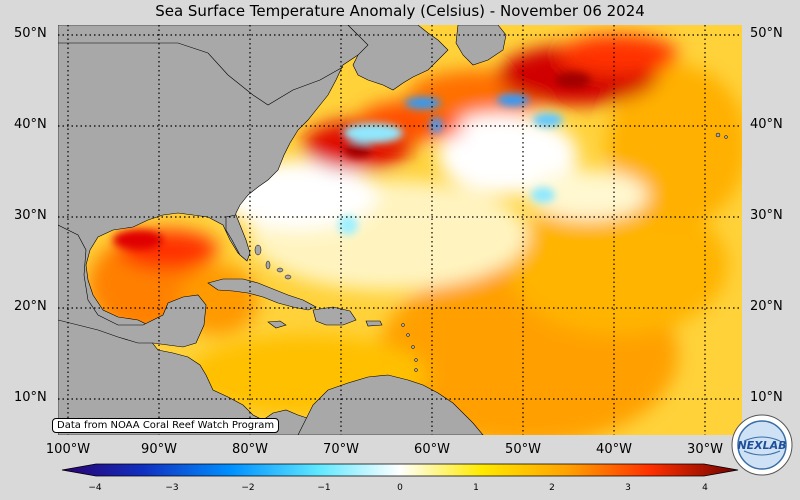 Image resolution: width=800 pixels, height=500 pixels. I want to click on lon-label-70w: 70°W, so click(341, 449).